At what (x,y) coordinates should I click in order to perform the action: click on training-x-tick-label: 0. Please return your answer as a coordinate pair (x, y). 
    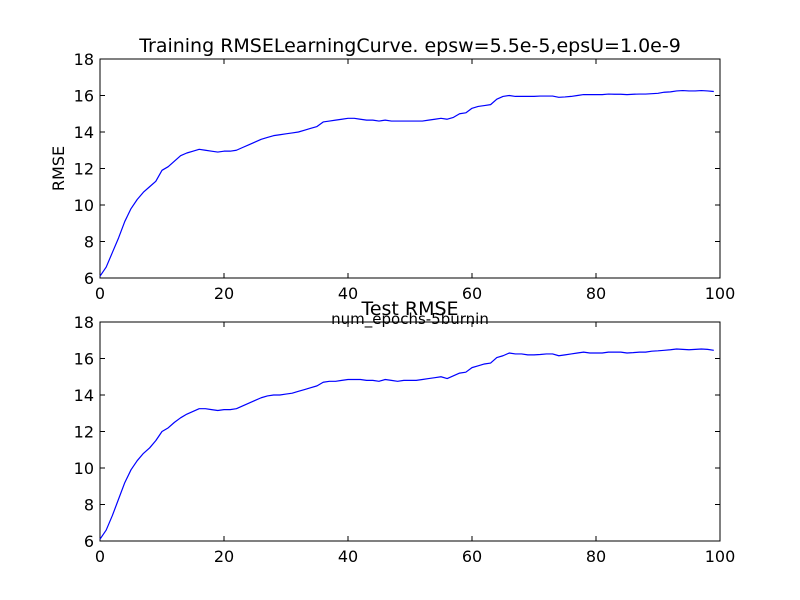
    Looking at the image, I should click on (100, 293).